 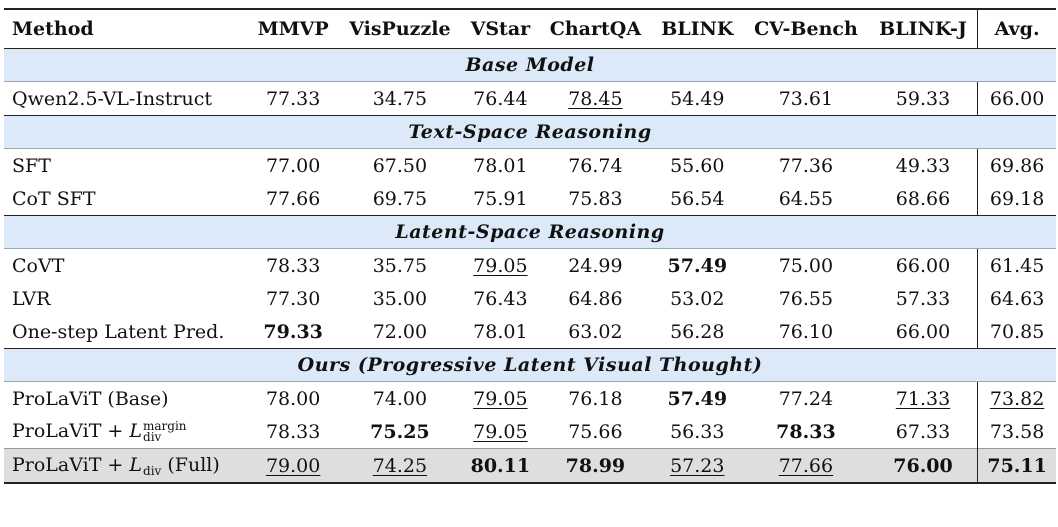 I want to click on value-text: 75.00, so click(x=806, y=265).